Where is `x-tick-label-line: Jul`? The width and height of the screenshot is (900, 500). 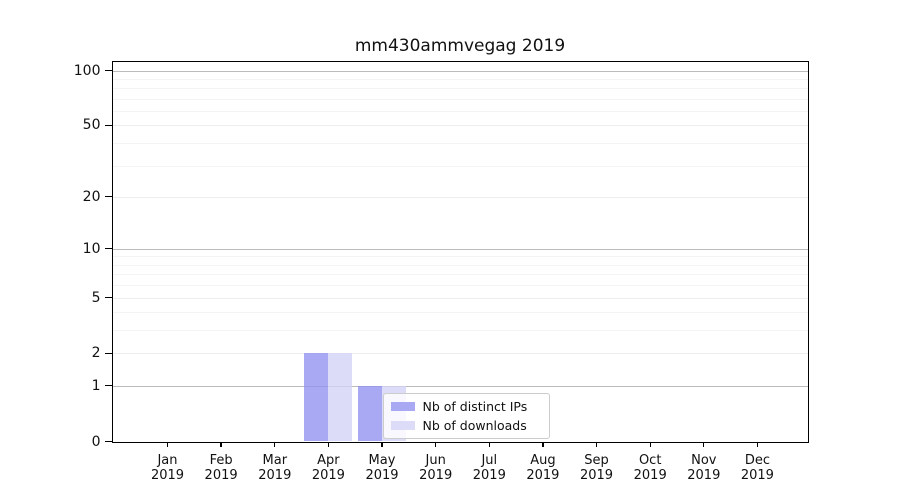 x-tick-label-line: Jul is located at coordinates (489, 460).